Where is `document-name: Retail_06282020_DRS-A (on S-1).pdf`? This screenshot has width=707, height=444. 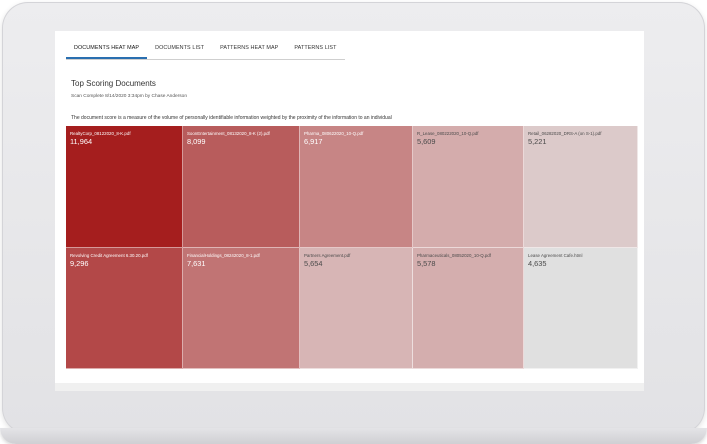
document-name: Retail_06282020_DRS-A (on S-1).pdf is located at coordinates (565, 133).